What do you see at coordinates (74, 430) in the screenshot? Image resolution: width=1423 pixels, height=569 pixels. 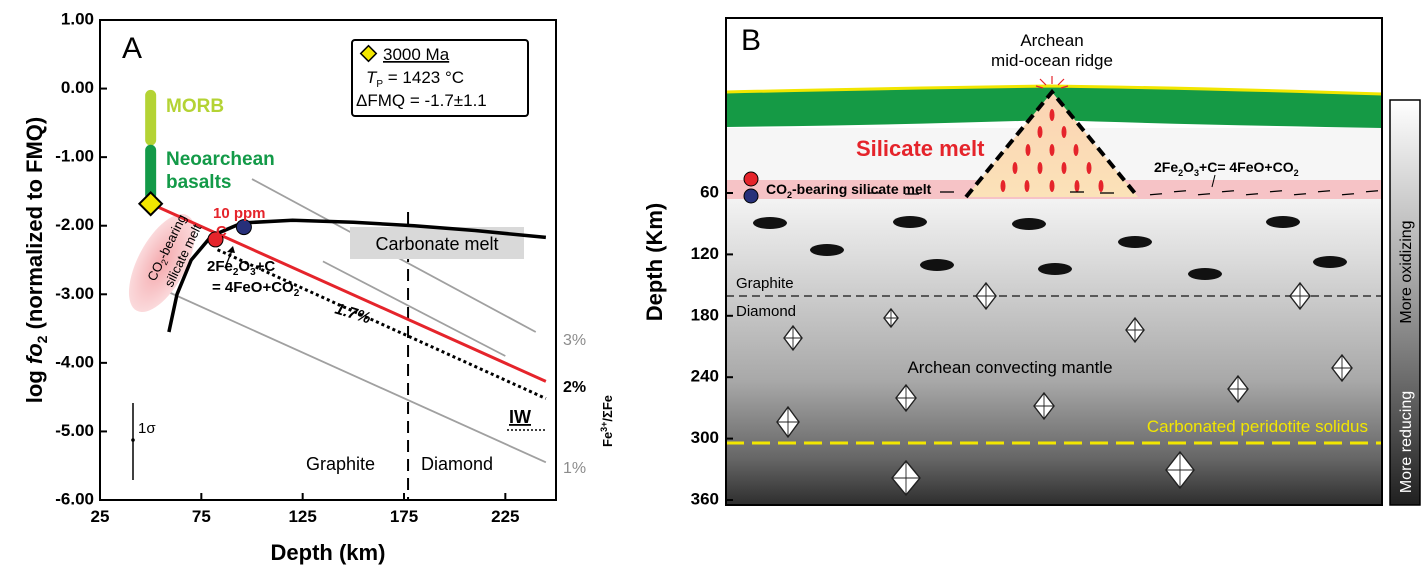 I see `y-tick-label: -5.00` at bounding box center [74, 430].